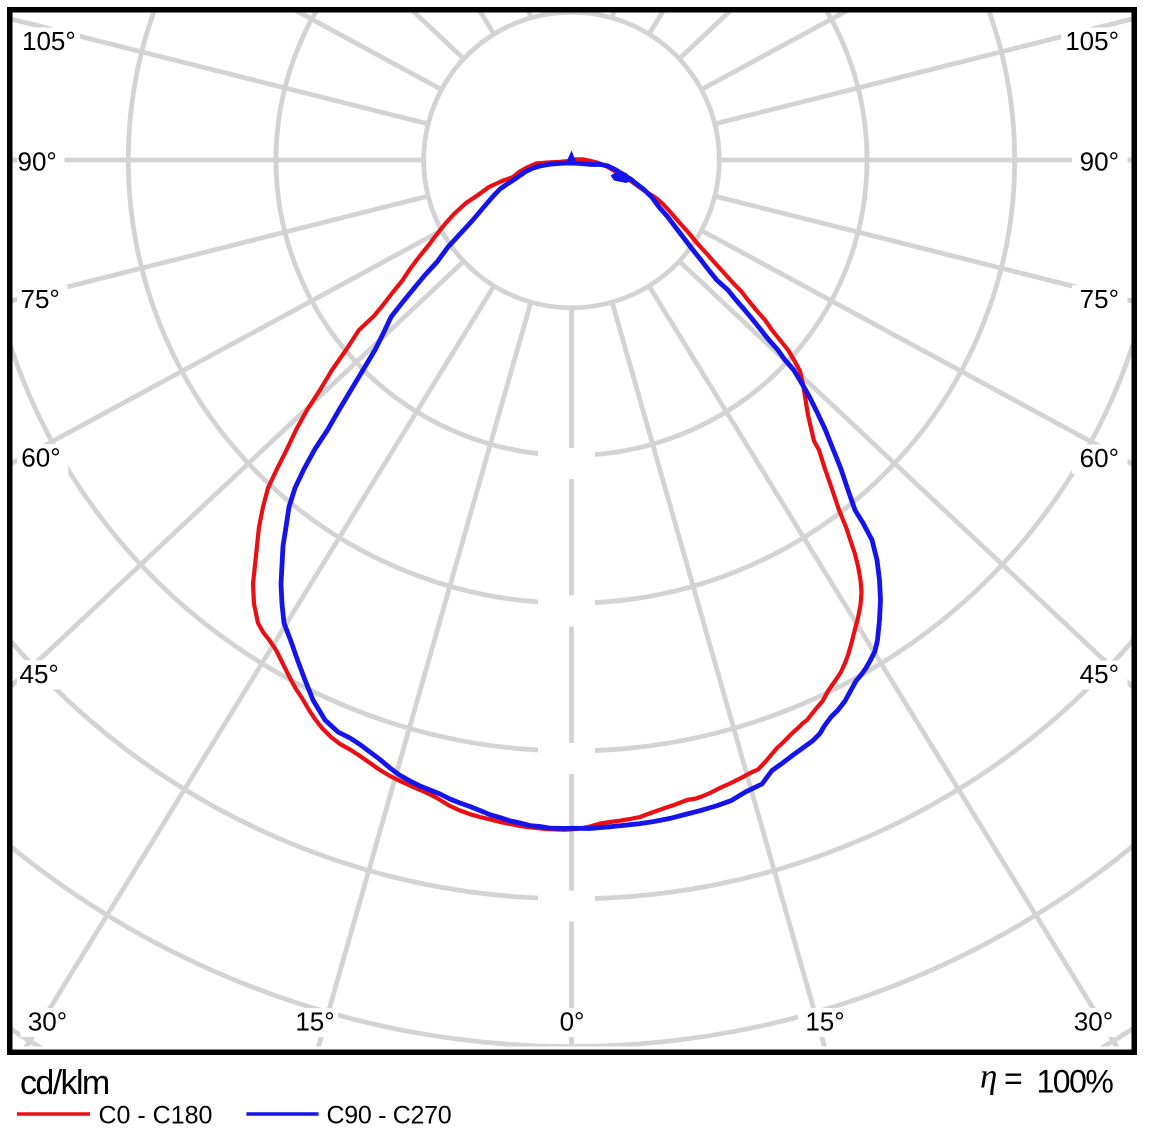 This screenshot has width=1164, height=1140. What do you see at coordinates (64, 1083) in the screenshot?
I see `svg-text: cd/klm` at bounding box center [64, 1083].